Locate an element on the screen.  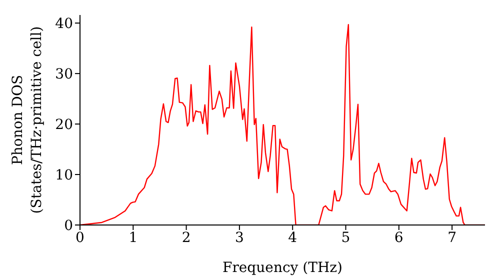
x-tick-label: 5 is located at coordinates (345, 238).